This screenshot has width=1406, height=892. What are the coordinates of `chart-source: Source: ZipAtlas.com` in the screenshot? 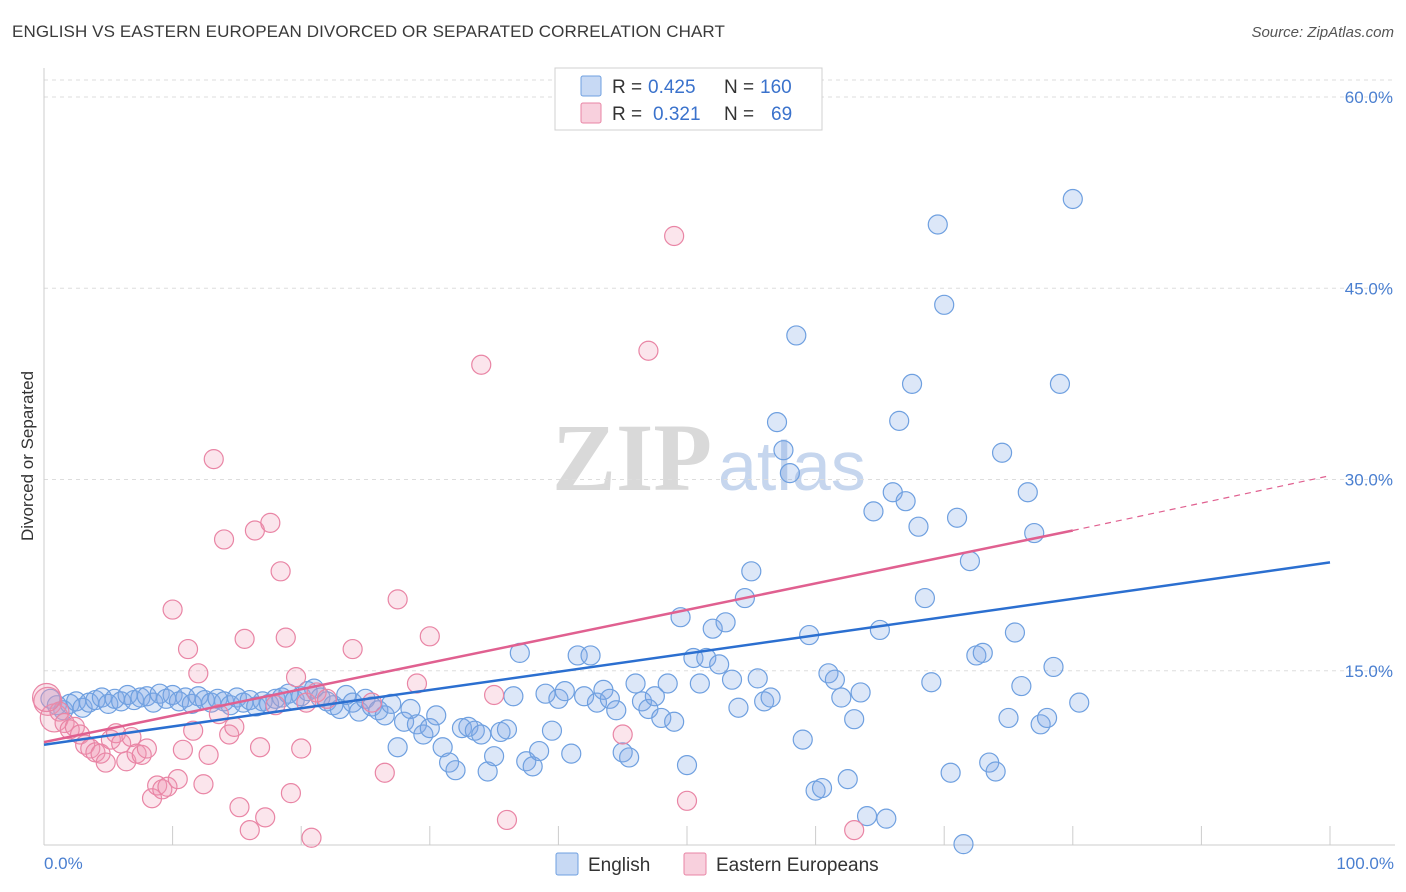 It's located at (1322, 32).